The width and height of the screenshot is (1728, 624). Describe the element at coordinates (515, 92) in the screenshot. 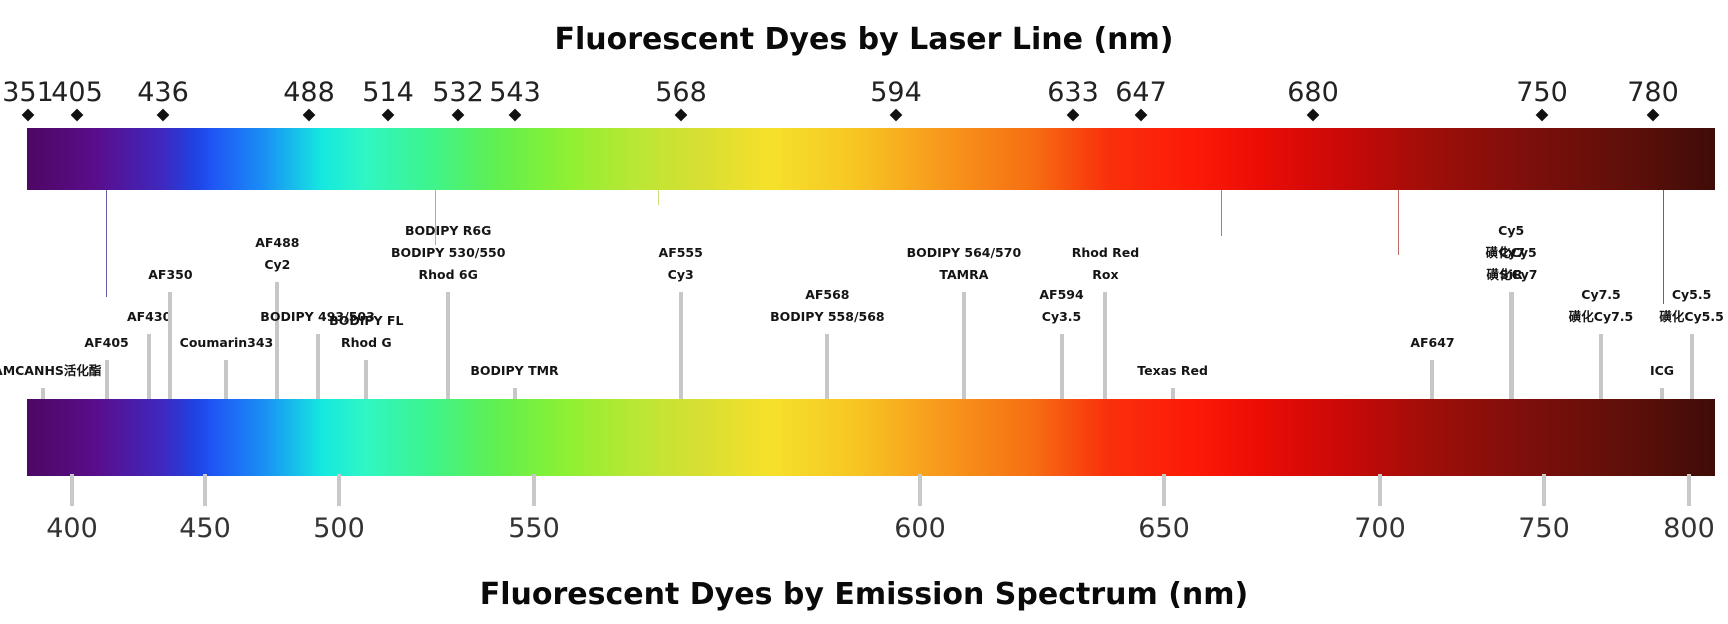

I see `laser-line-label: 543` at that location.